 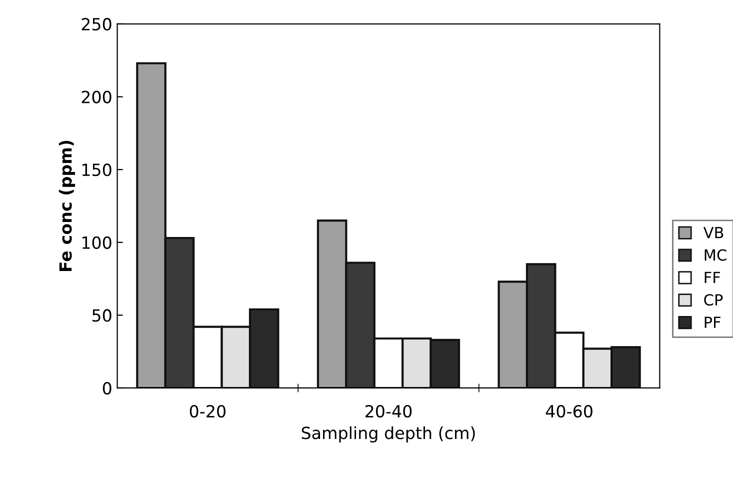 What do you see at coordinates (97, 24) in the screenshot?
I see `y-tick-label: 250` at bounding box center [97, 24].